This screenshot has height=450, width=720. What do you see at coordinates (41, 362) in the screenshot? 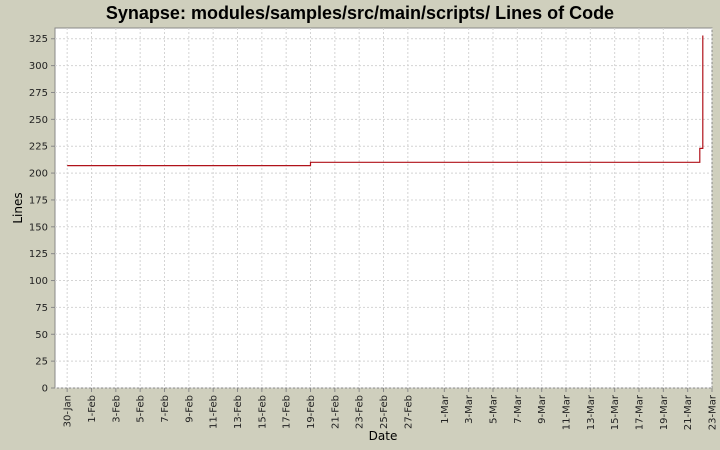
I see `y-tick-label: 25` at bounding box center [41, 362].